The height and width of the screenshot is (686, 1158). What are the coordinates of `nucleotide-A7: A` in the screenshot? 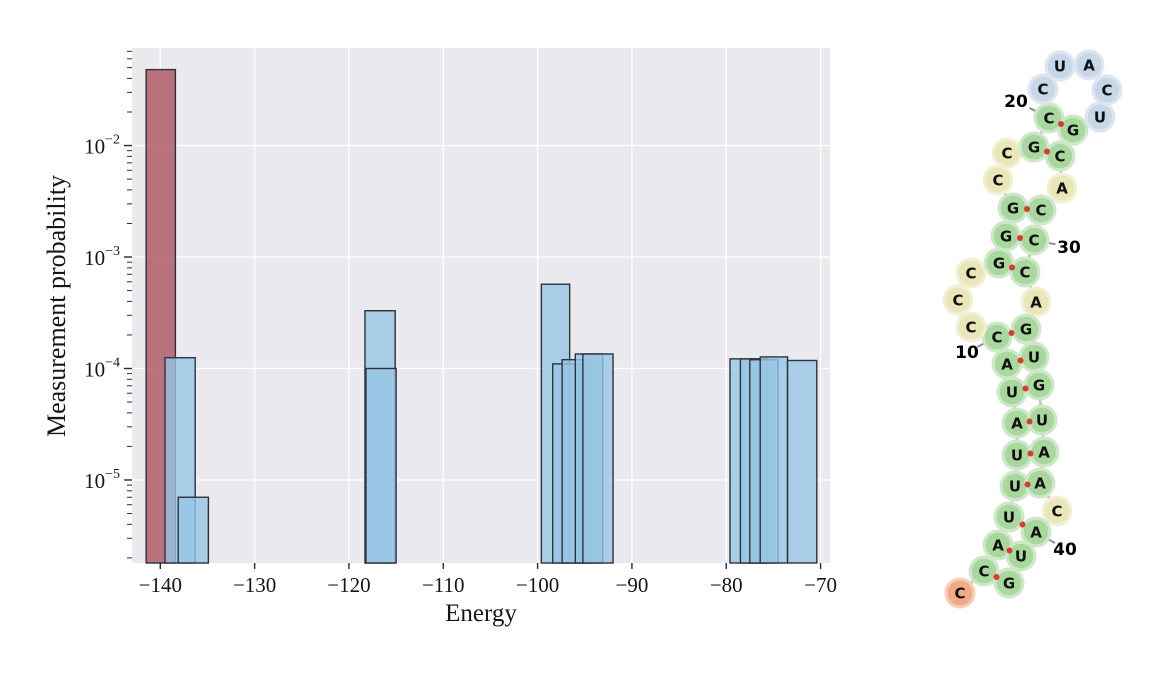 It's located at (1017, 423).